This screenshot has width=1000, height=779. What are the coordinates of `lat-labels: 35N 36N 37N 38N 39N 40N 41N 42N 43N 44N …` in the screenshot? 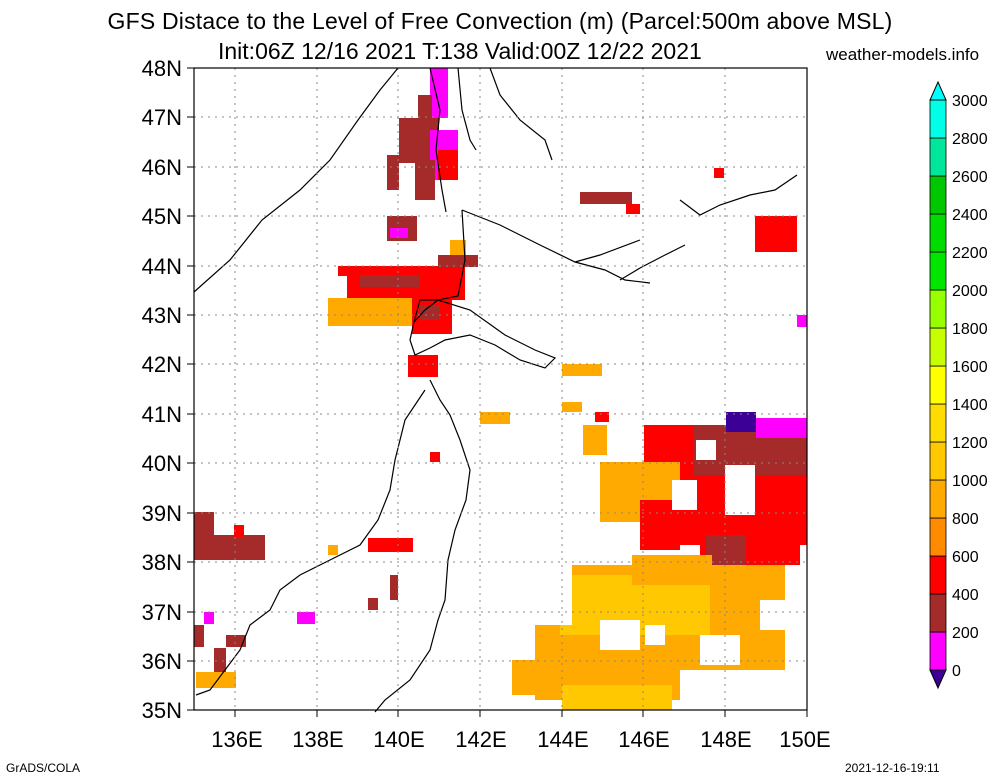 It's located at (162, 389).